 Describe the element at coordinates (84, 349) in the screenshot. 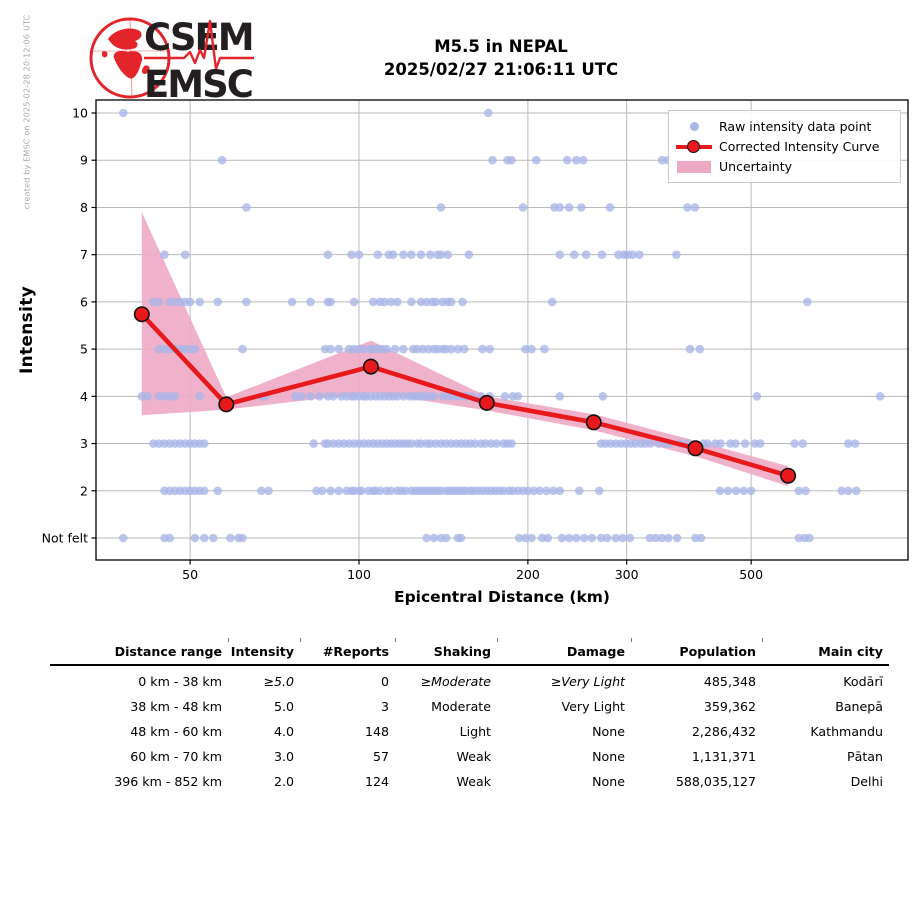

I see `y-tick-label: 5` at that location.